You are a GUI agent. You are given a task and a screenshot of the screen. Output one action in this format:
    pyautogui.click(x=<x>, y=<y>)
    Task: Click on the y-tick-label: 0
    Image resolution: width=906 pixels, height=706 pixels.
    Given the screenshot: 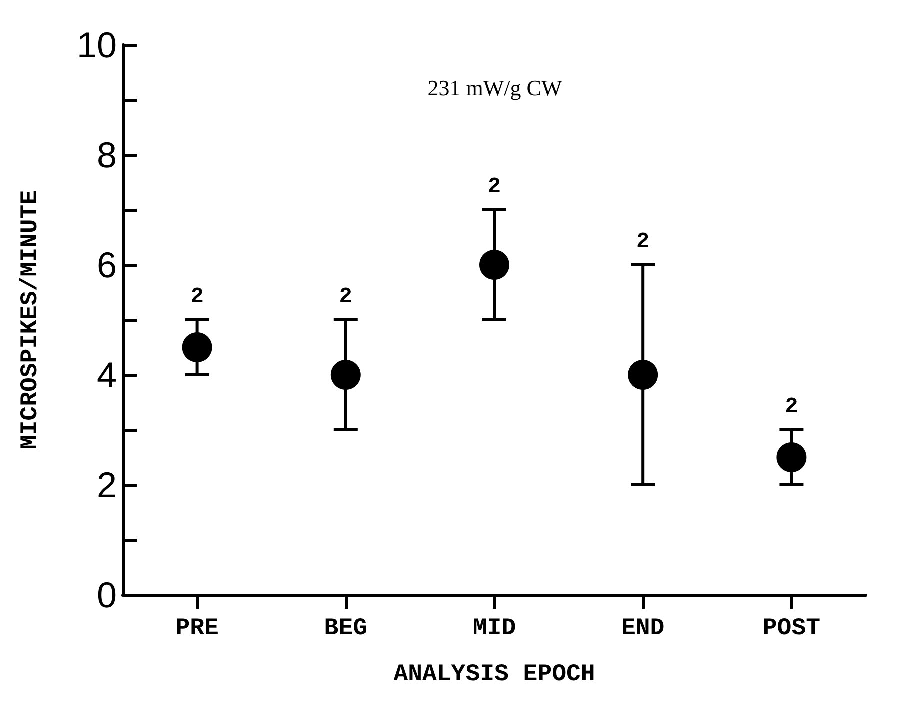 What is the action you would take?
    pyautogui.click(x=106, y=595)
    